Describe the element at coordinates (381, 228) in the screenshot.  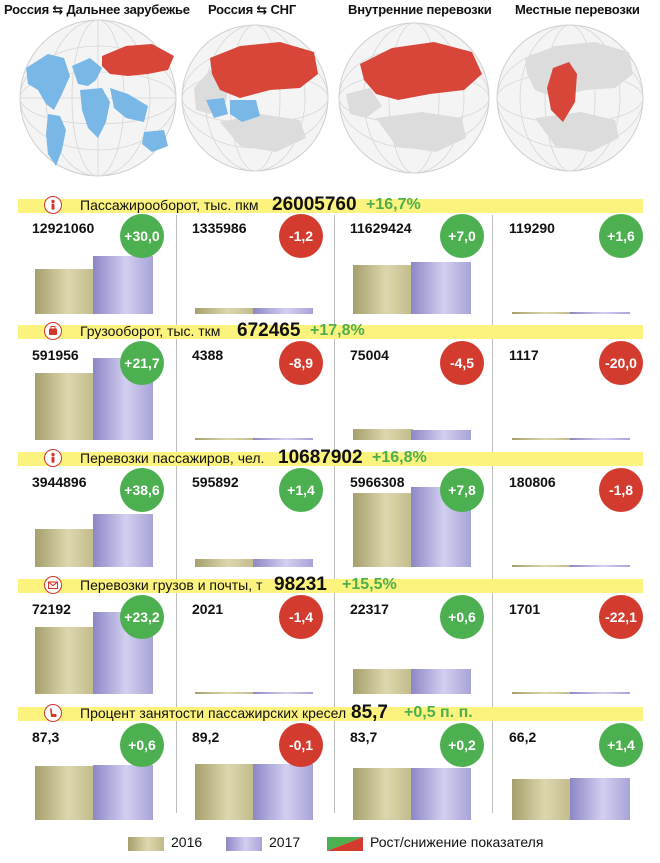
I see `cell-value: 11629424` at that location.